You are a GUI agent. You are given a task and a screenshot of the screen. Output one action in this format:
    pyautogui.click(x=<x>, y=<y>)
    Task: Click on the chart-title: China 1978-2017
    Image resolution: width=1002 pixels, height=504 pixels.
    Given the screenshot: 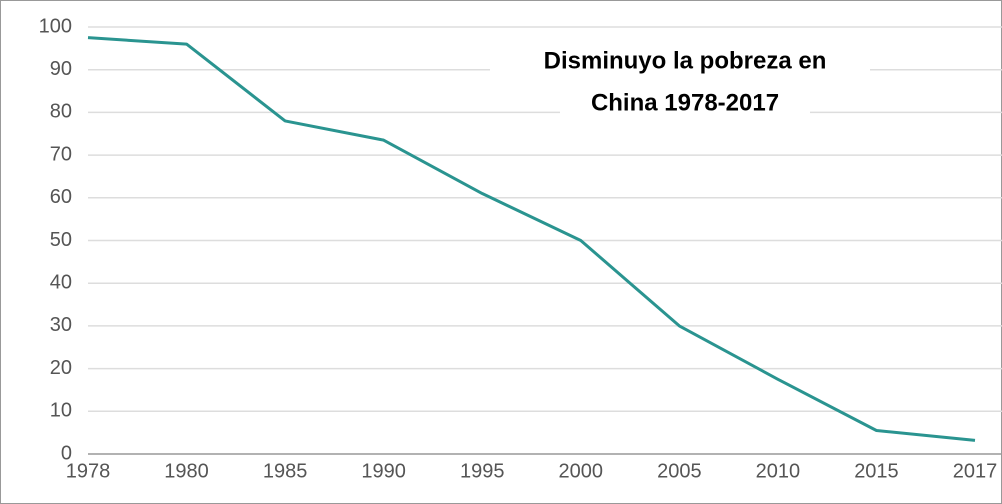 What is the action you would take?
    pyautogui.click(x=685, y=102)
    